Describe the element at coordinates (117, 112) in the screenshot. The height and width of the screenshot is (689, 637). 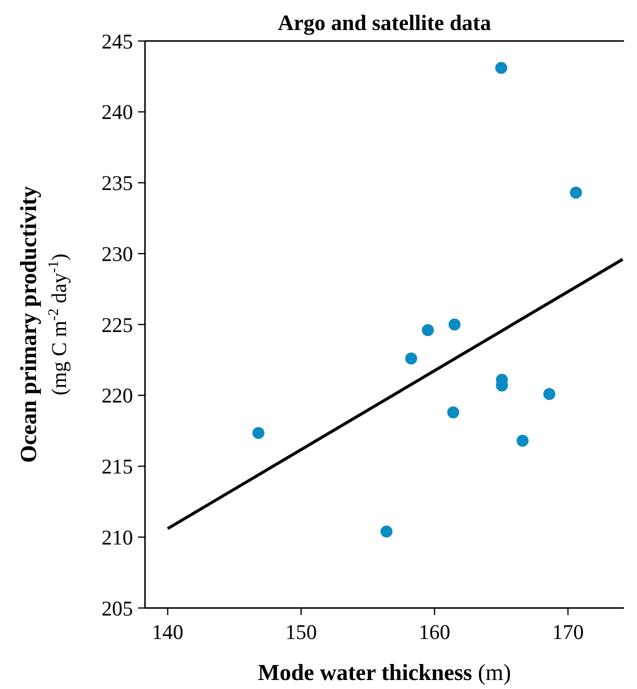
I see `y-tick-label: 240` at that location.